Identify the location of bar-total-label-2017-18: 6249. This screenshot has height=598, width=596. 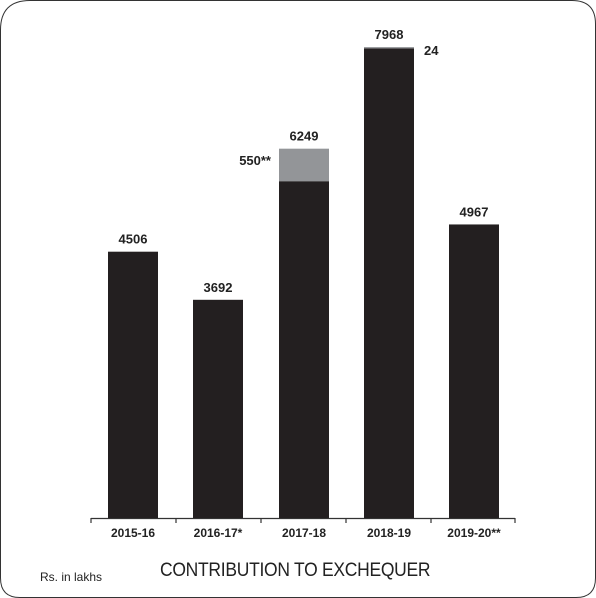
(304, 136).